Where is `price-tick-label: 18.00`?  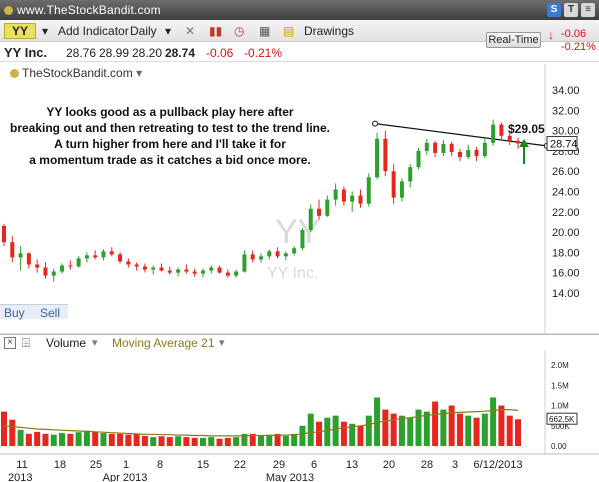
price-tick-label: 18.00 is located at coordinates (566, 253).